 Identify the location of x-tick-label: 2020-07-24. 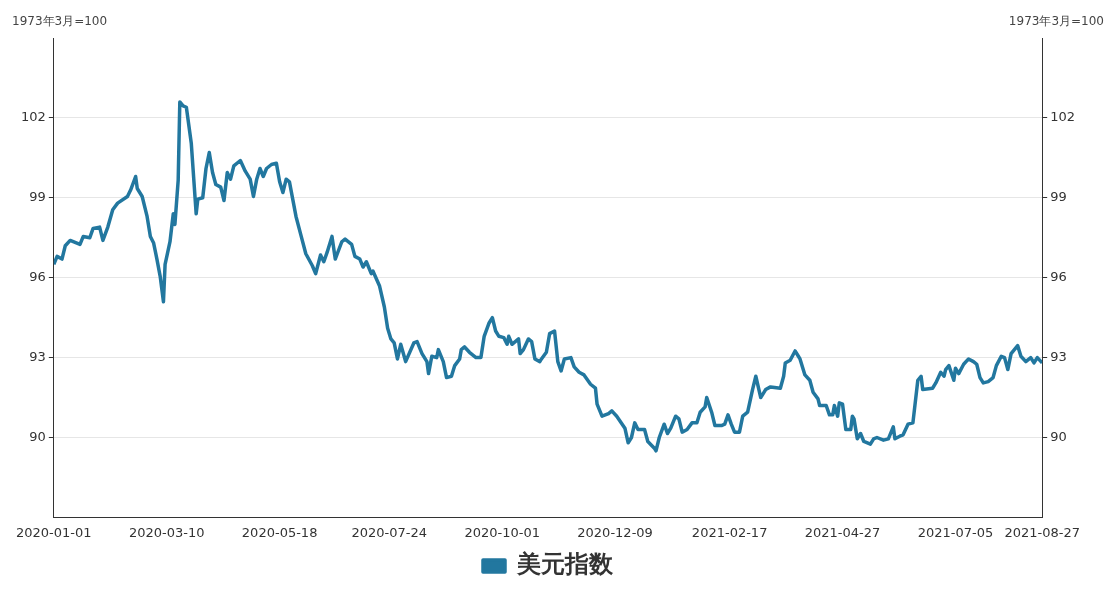
(389, 532).